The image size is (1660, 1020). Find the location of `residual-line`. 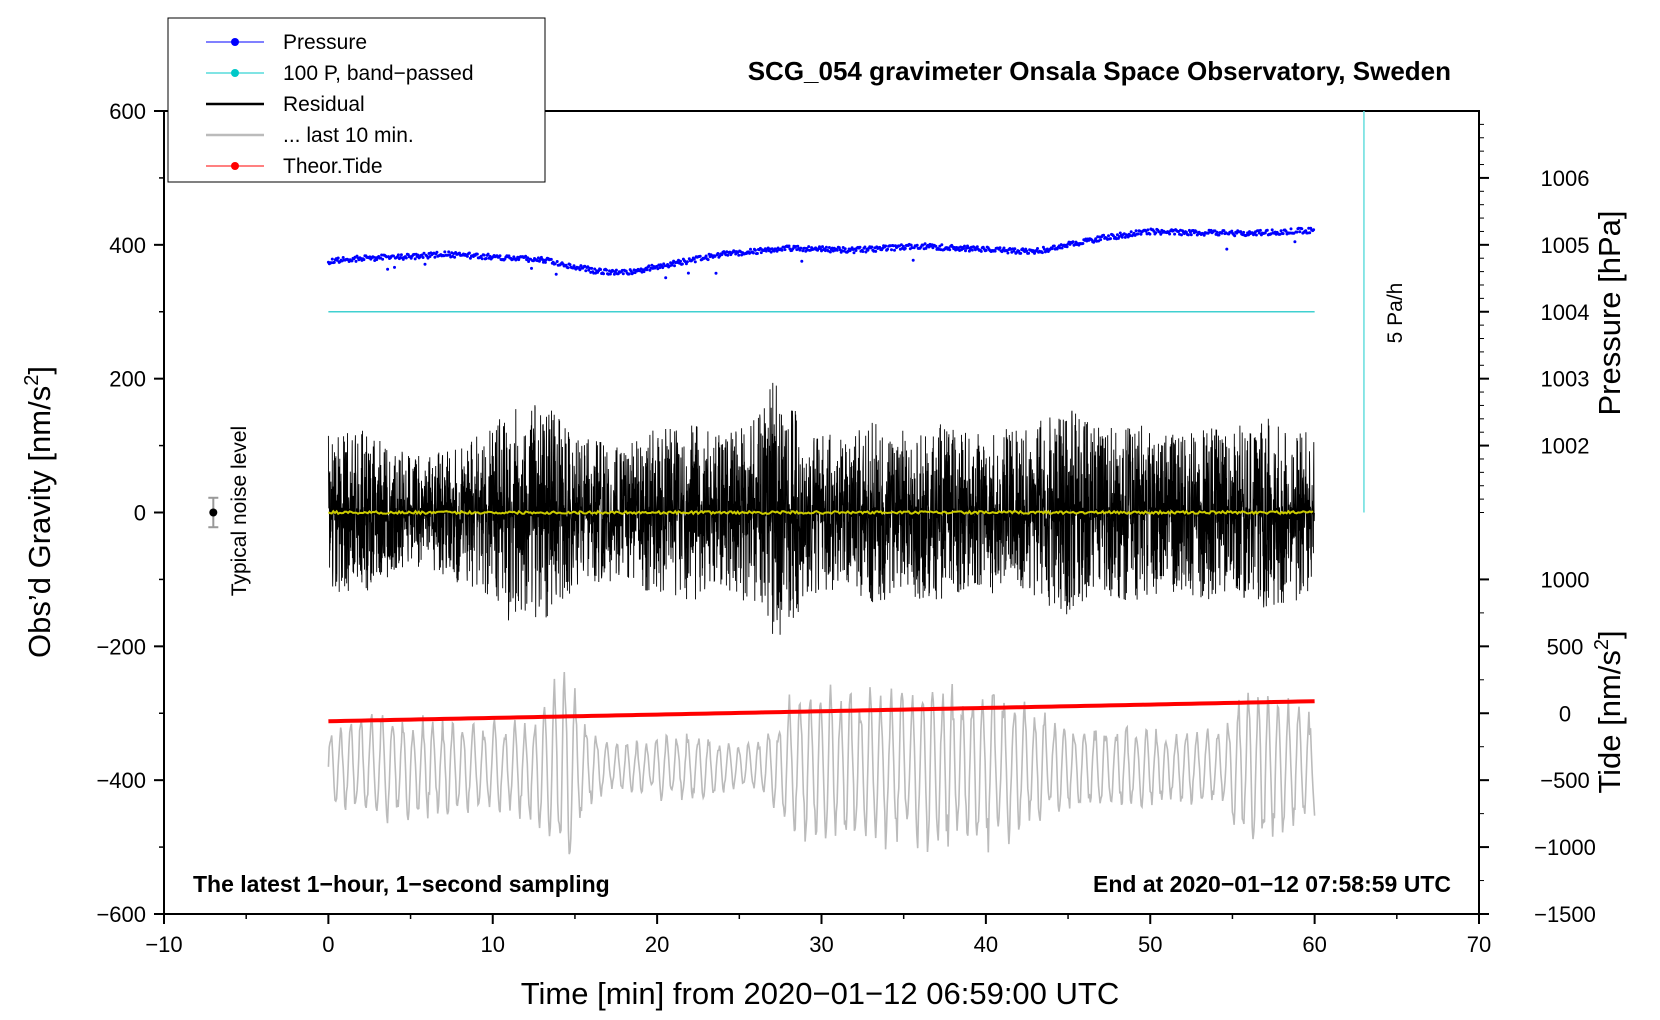

residual-line is located at coordinates (821, 508).